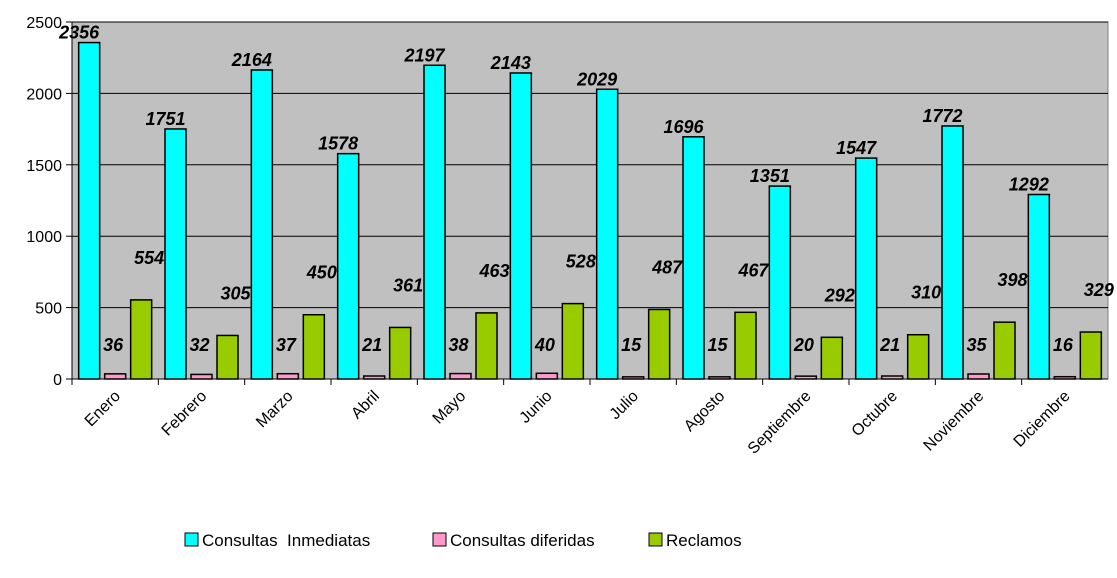  What do you see at coordinates (1012, 280) in the screenshot?
I see `data-label: 398` at bounding box center [1012, 280].